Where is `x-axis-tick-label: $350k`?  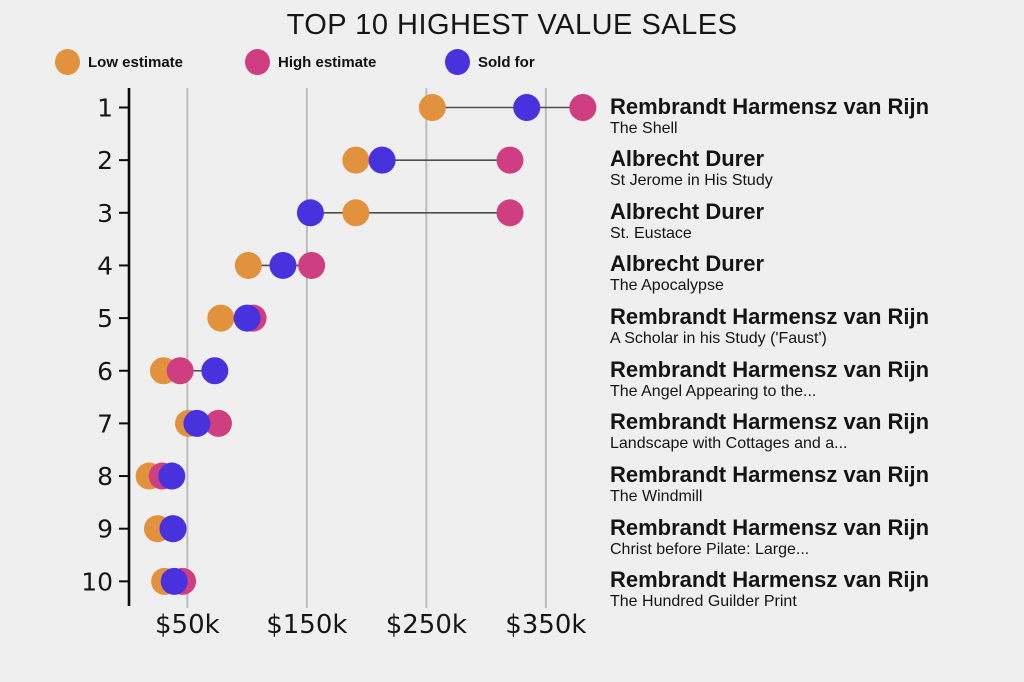 x-axis-tick-label: $350k is located at coordinates (545, 625).